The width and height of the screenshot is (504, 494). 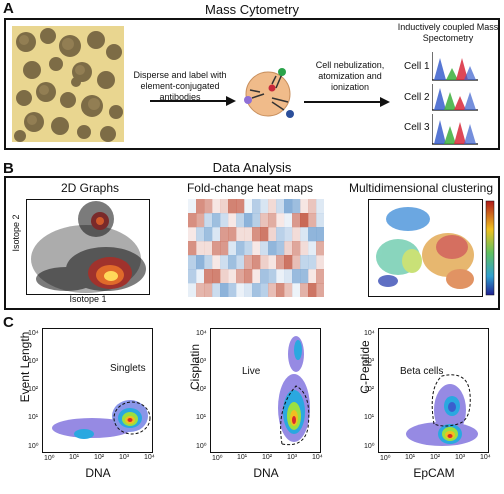 I want to click on panel-c-letter: C, so click(x=8, y=322).